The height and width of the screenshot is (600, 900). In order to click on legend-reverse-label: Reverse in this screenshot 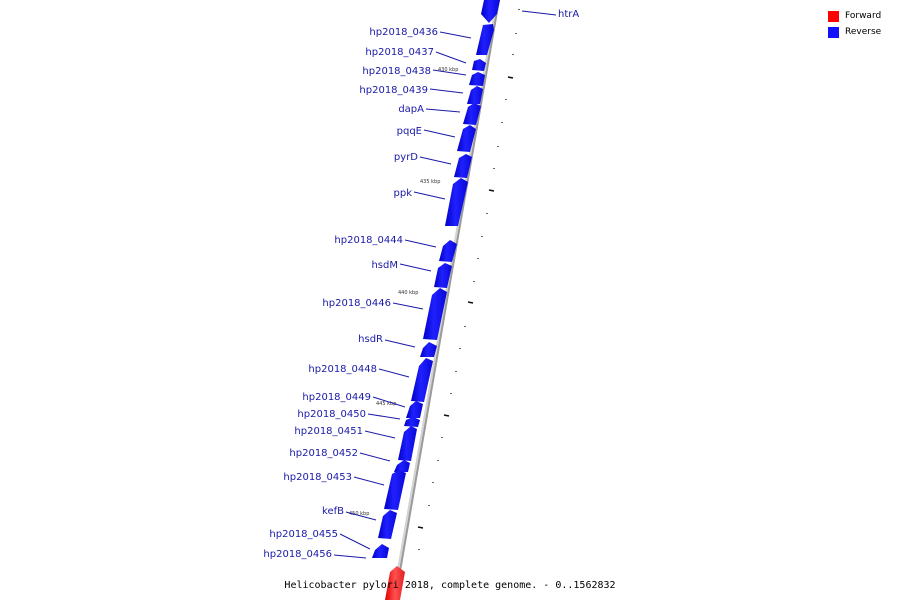, I will do `click(863, 32)`.